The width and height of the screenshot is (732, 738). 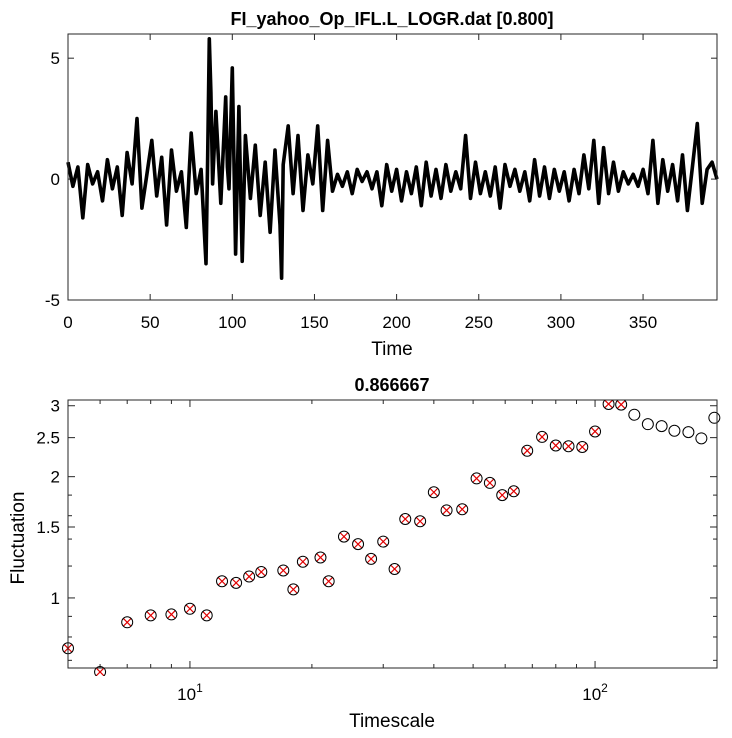 I want to click on chart1-title: FI_yahoo_Op_IFL.L_LOGR.dat [0.800], so click(x=391, y=19).